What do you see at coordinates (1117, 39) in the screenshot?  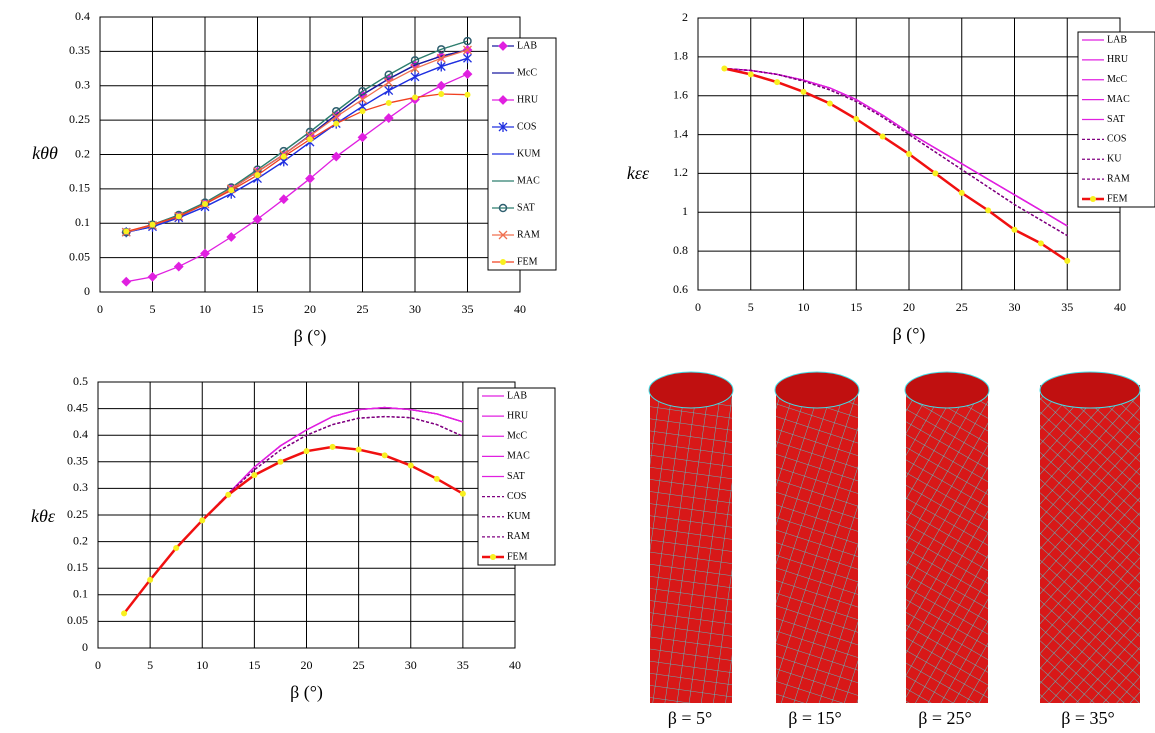 I see `legend-label: LAB` at bounding box center [1117, 39].